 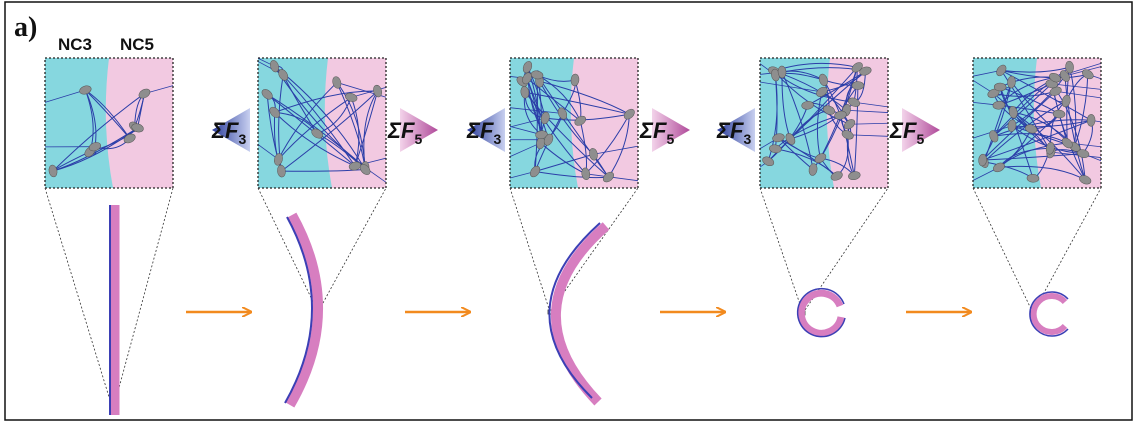 I want to click on force-labels: ΣF3 ΣF5 ΣF3 ΣF5 ΣF3 ΣF5, so click(x=575, y=130).